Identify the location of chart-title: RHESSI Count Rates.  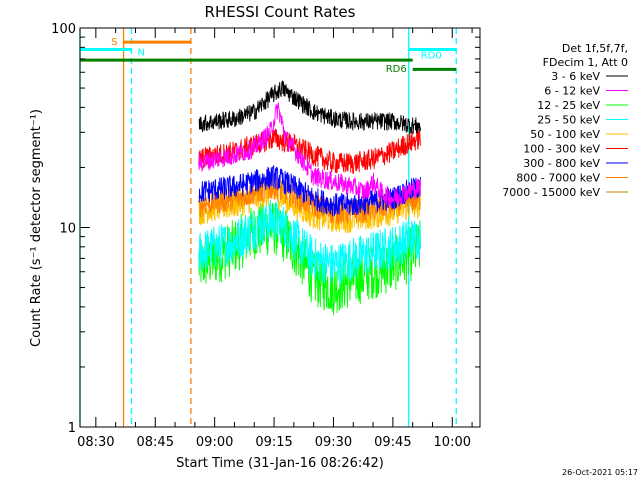
(280, 12).